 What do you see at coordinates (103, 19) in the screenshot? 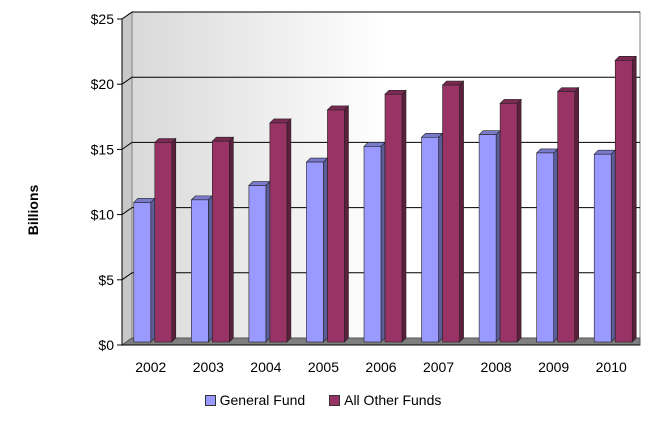
I see `y-tick-label: $25` at bounding box center [103, 19].